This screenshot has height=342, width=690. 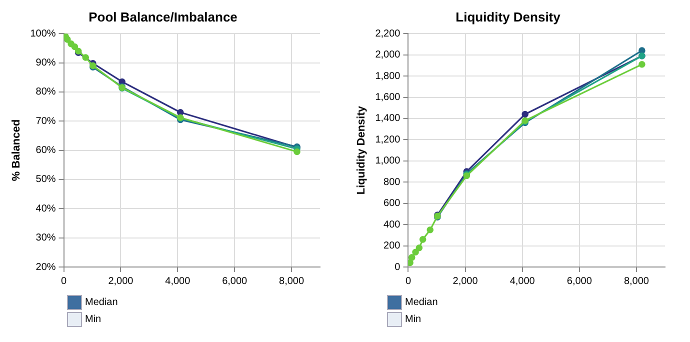 I want to click on y-axis-title: % Balanced, so click(x=16, y=150).